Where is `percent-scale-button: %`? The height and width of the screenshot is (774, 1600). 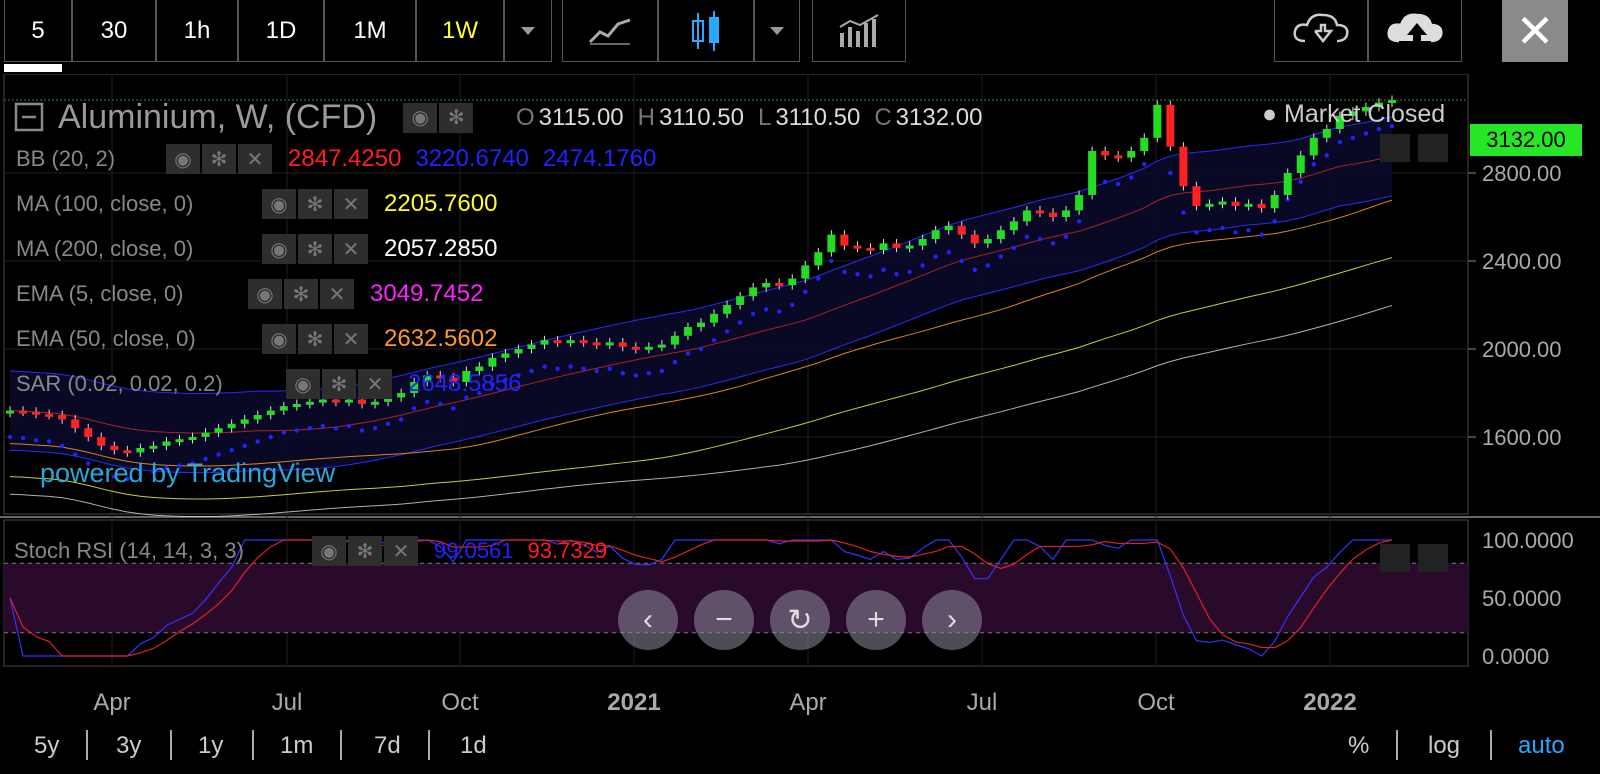
percent-scale-button: % is located at coordinates (1359, 745).